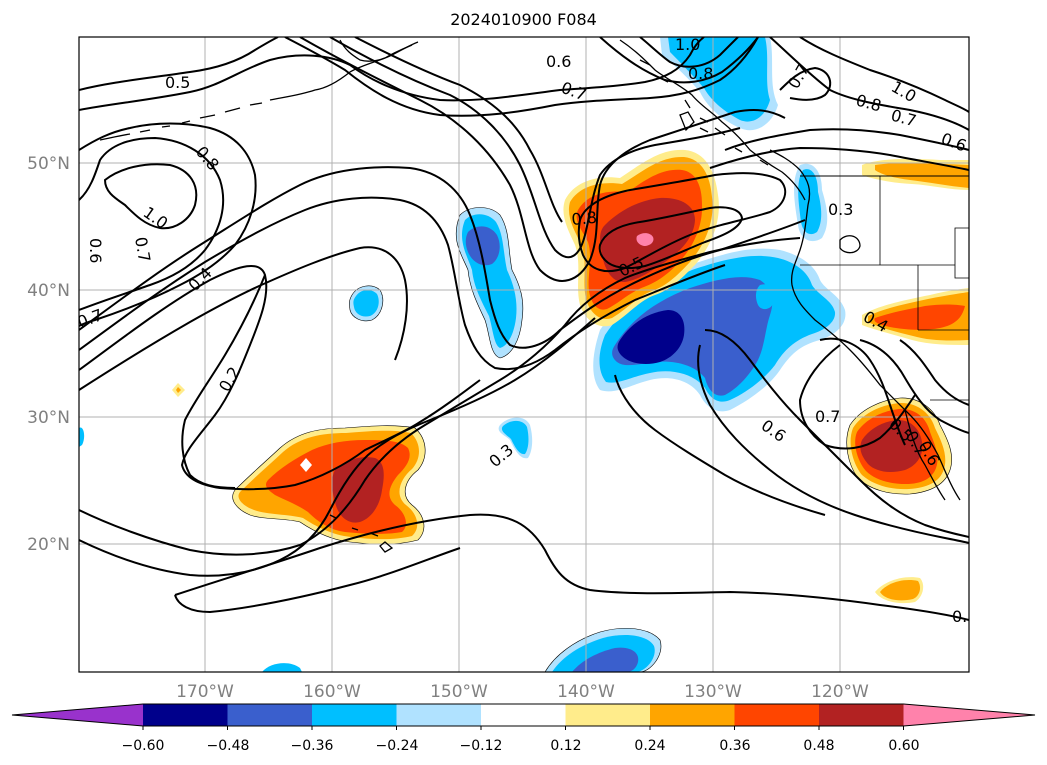  What do you see at coordinates (312, 746) in the screenshot?
I see `colorbar-tick-label: −0.36` at bounding box center [312, 746].